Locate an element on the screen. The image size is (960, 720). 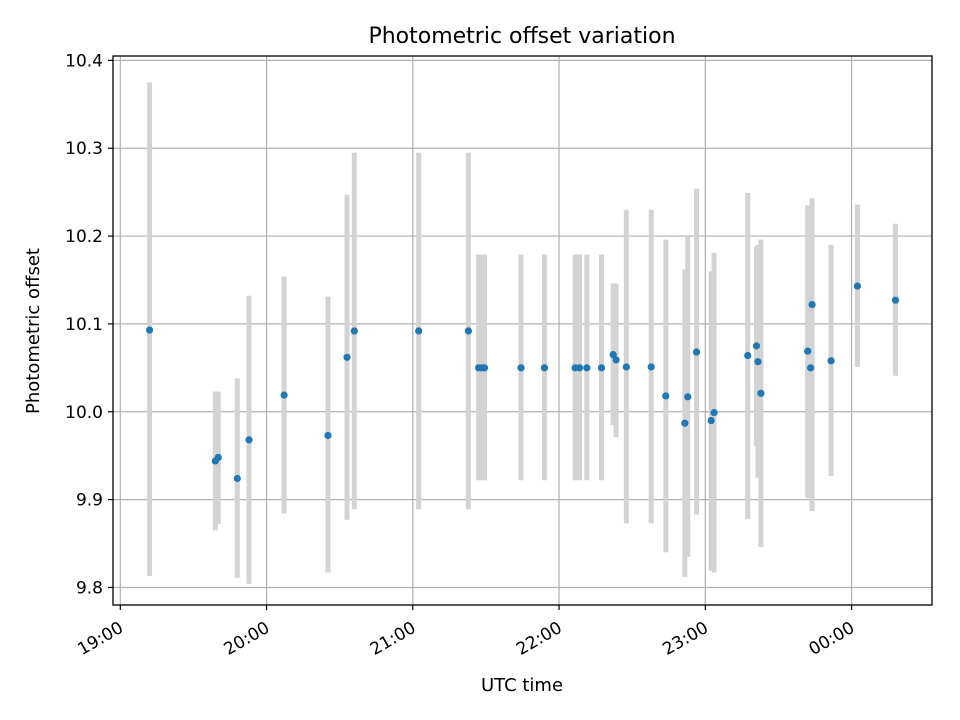
y-tick-label: 9.8 is located at coordinates (89, 588).